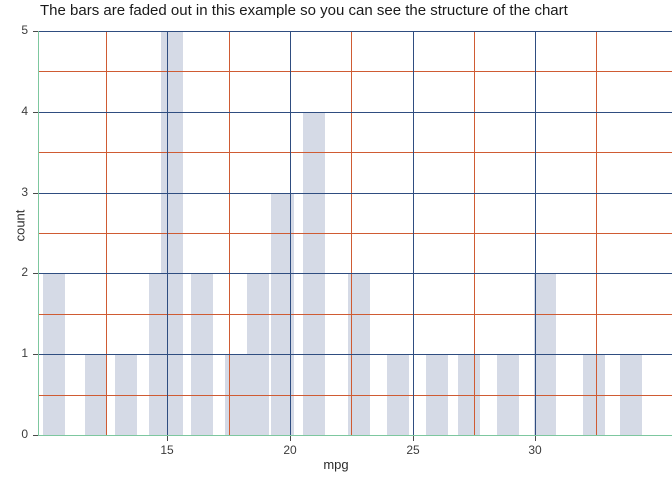 Image resolution: width=672 pixels, height=480 pixels. I want to click on x-axis-line, so click(355, 435).